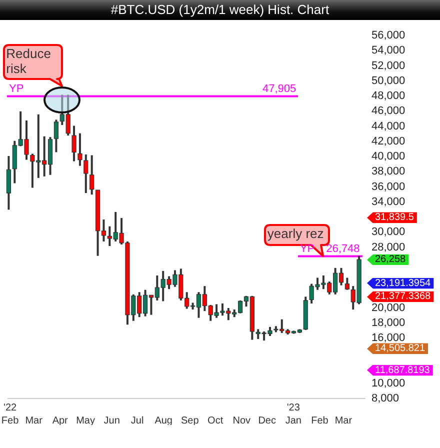 This screenshot has height=448, width=440. Describe the element at coordinates (400, 283) in the screenshot. I see `text: 23,191.3954` at that location.